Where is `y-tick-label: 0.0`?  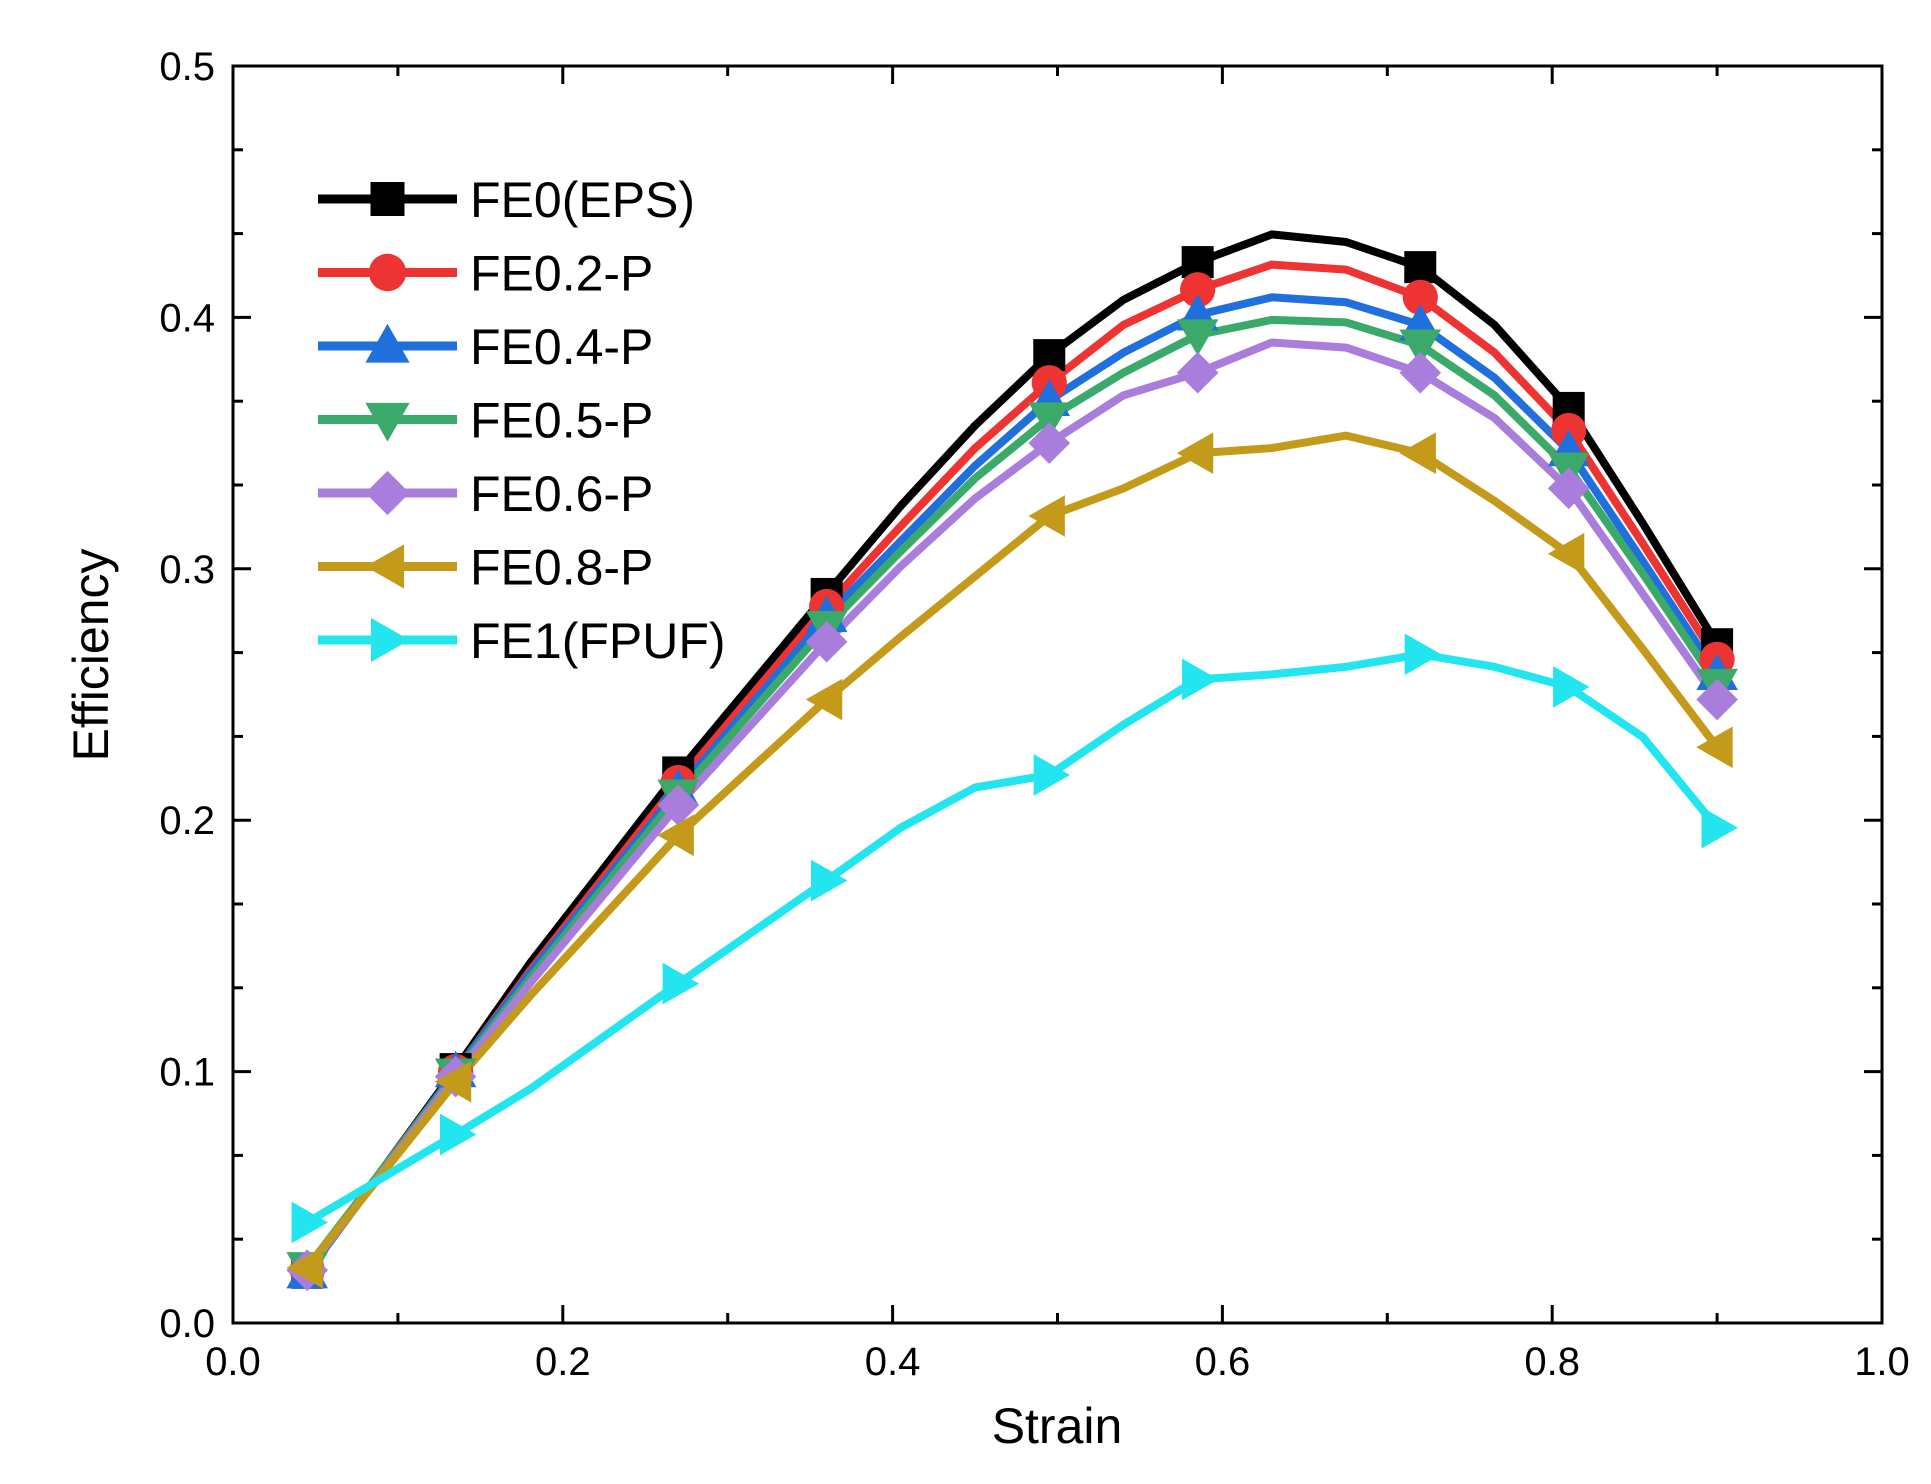 y-tick-label: 0.0 is located at coordinates (187, 1324).